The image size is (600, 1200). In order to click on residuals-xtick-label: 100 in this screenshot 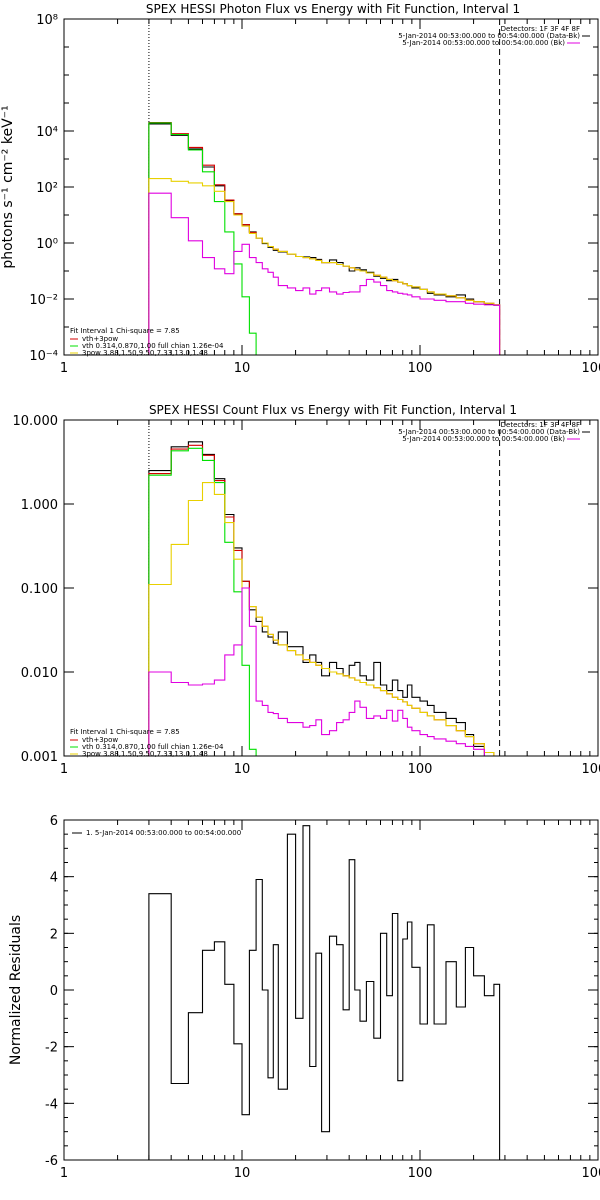, I will do `click(420, 1173)`.